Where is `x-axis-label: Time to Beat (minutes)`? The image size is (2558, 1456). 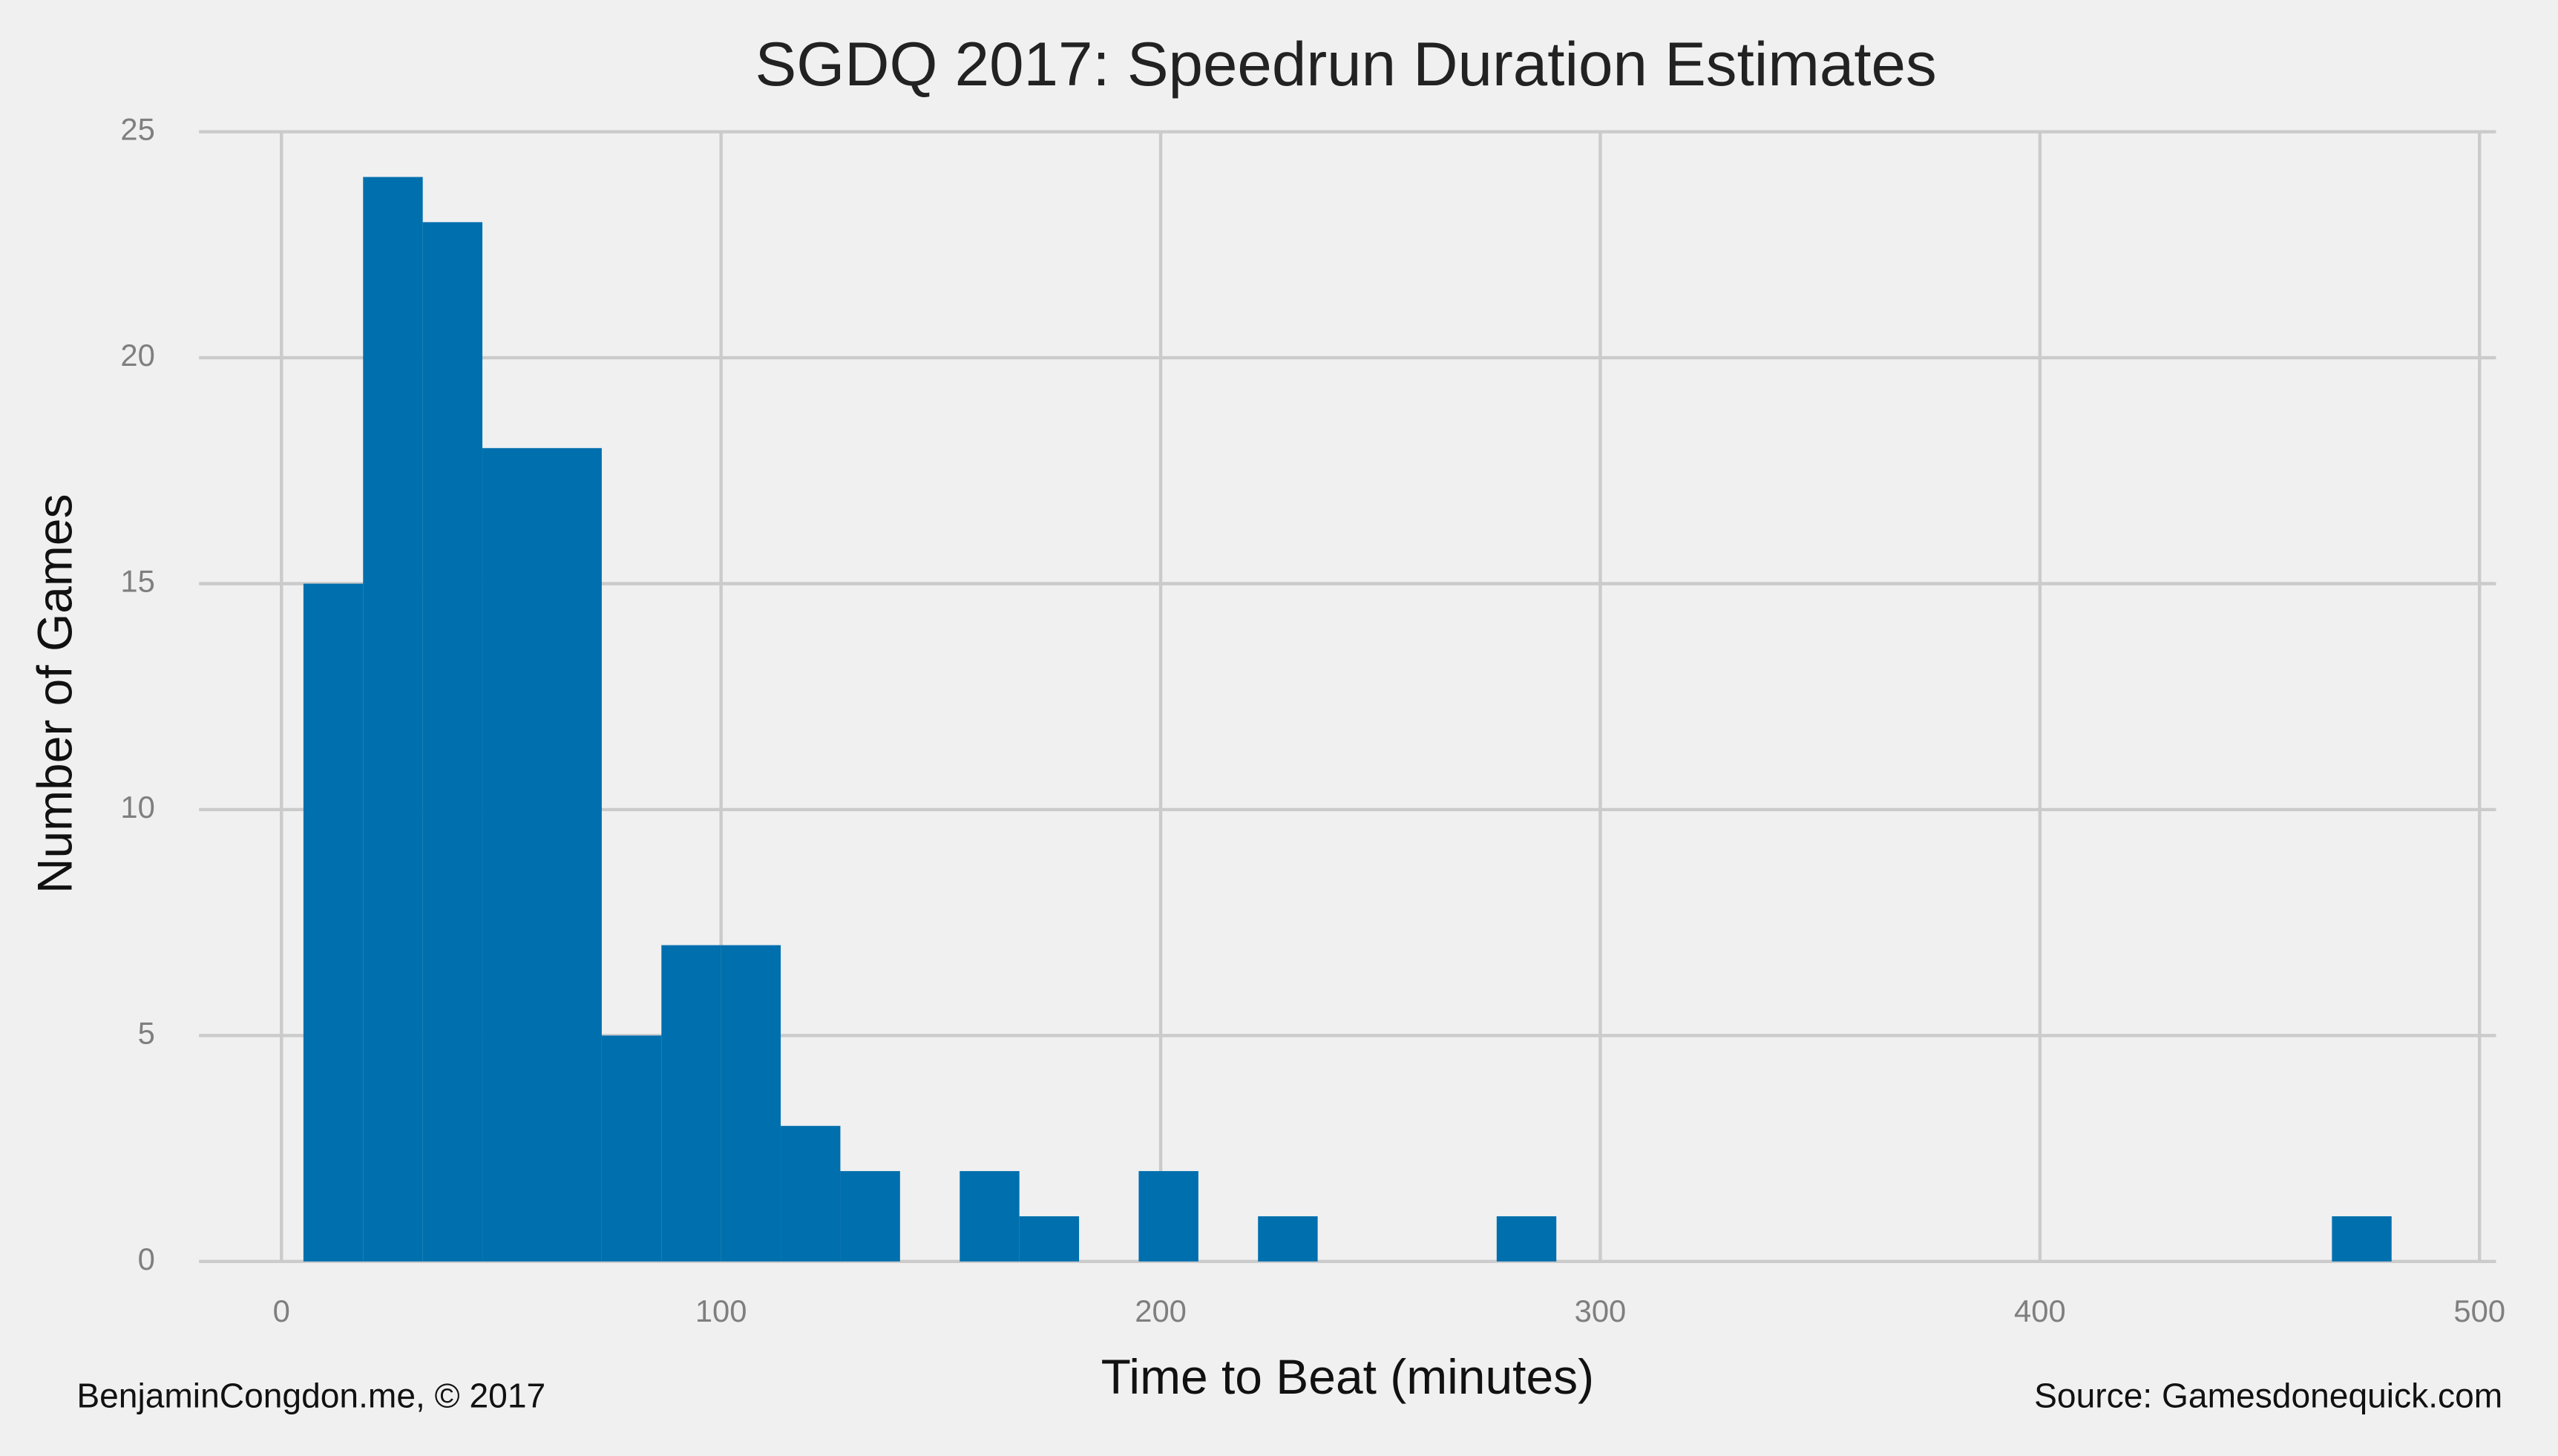
x-axis-label: Time to Beat (minutes) is located at coordinates (1347, 1377).